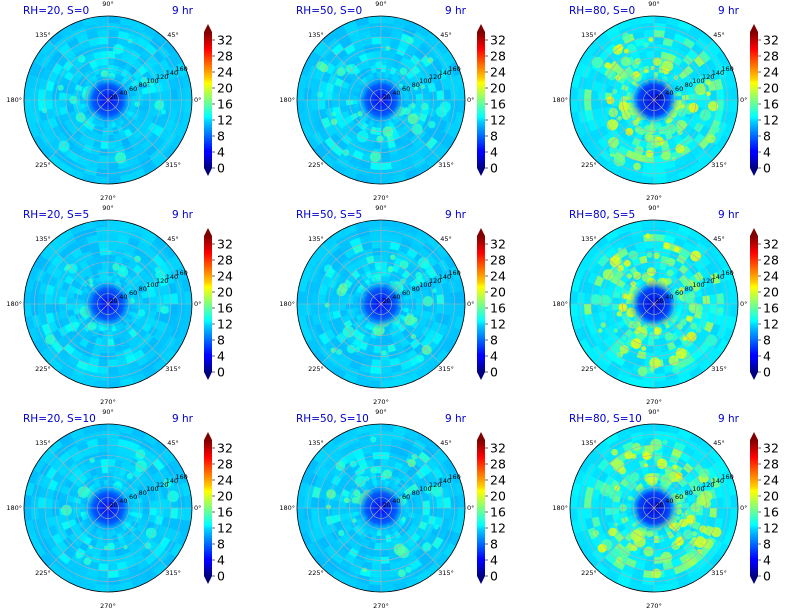 This screenshot has height=612, width=785. I want to click on theta-tick-labels: 0°45°90°135°180°225°270°315°, so click(649, 101).